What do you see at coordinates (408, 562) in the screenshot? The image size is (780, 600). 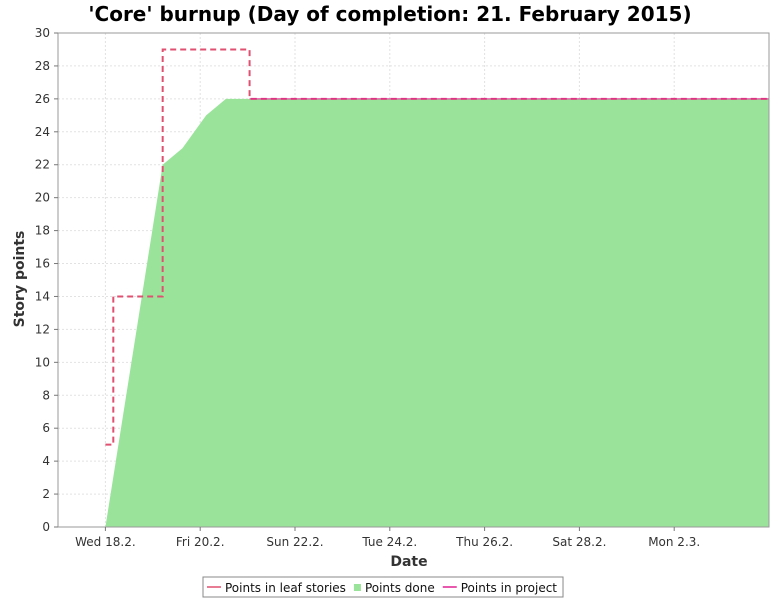 I see `x-axis-label: Date` at bounding box center [408, 562].